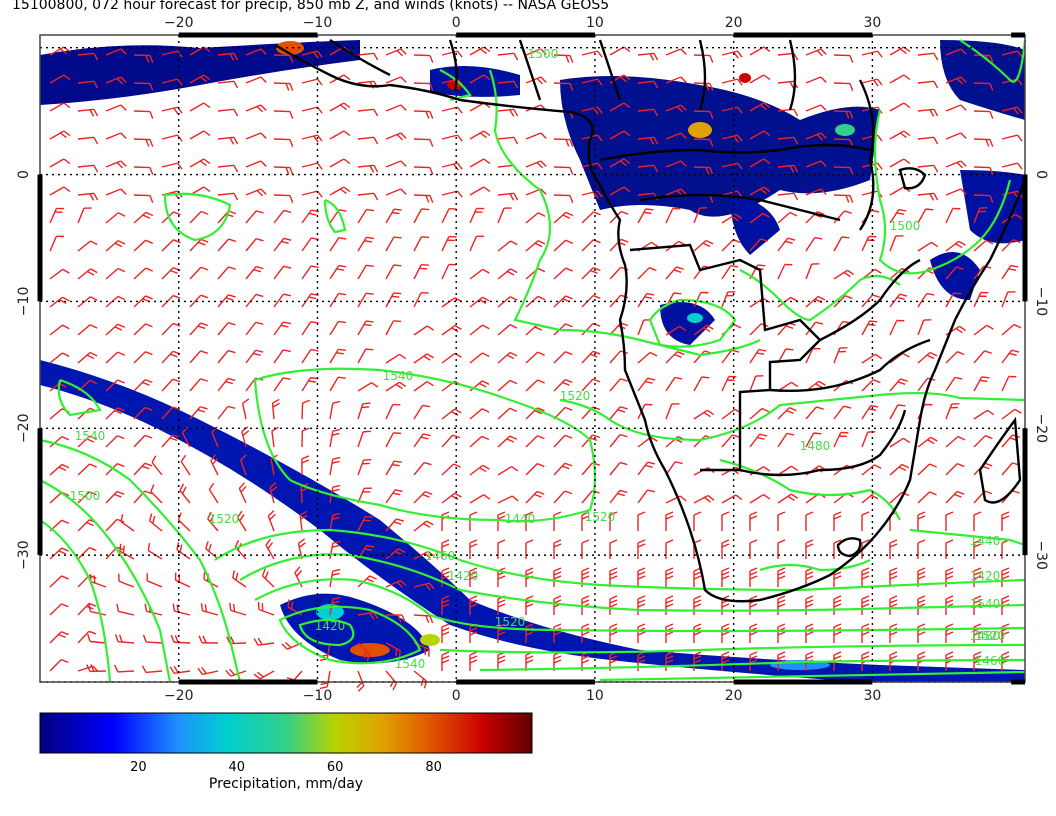  Describe the element at coordinates (600, 517) in the screenshot. I see `contour-label: 1520` at that location.